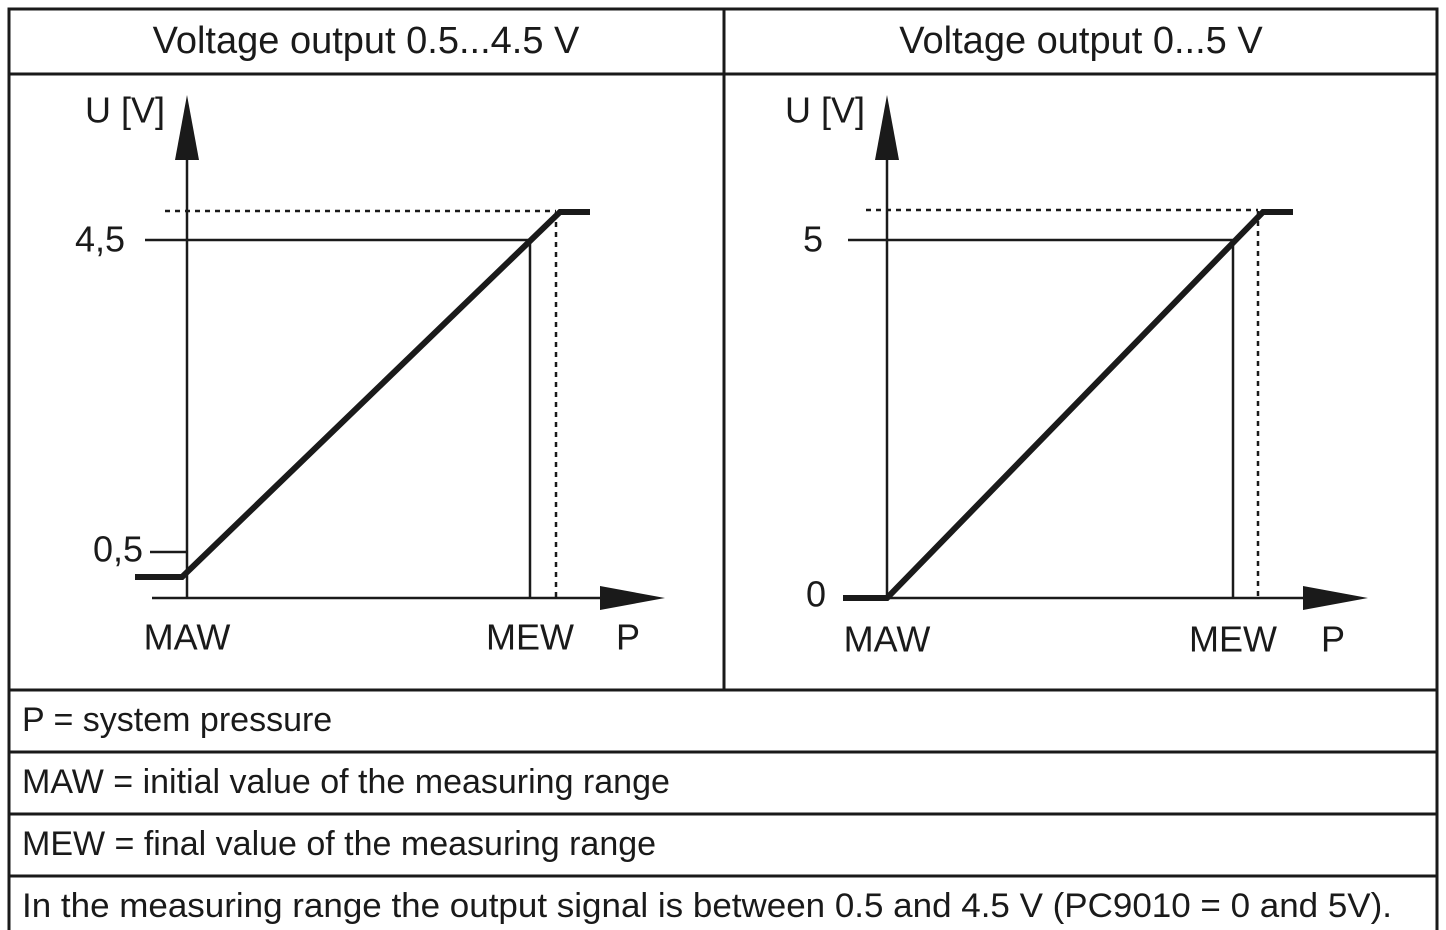 The height and width of the screenshot is (930, 1446). I want to click on note: P = system pressure, so click(177, 720).